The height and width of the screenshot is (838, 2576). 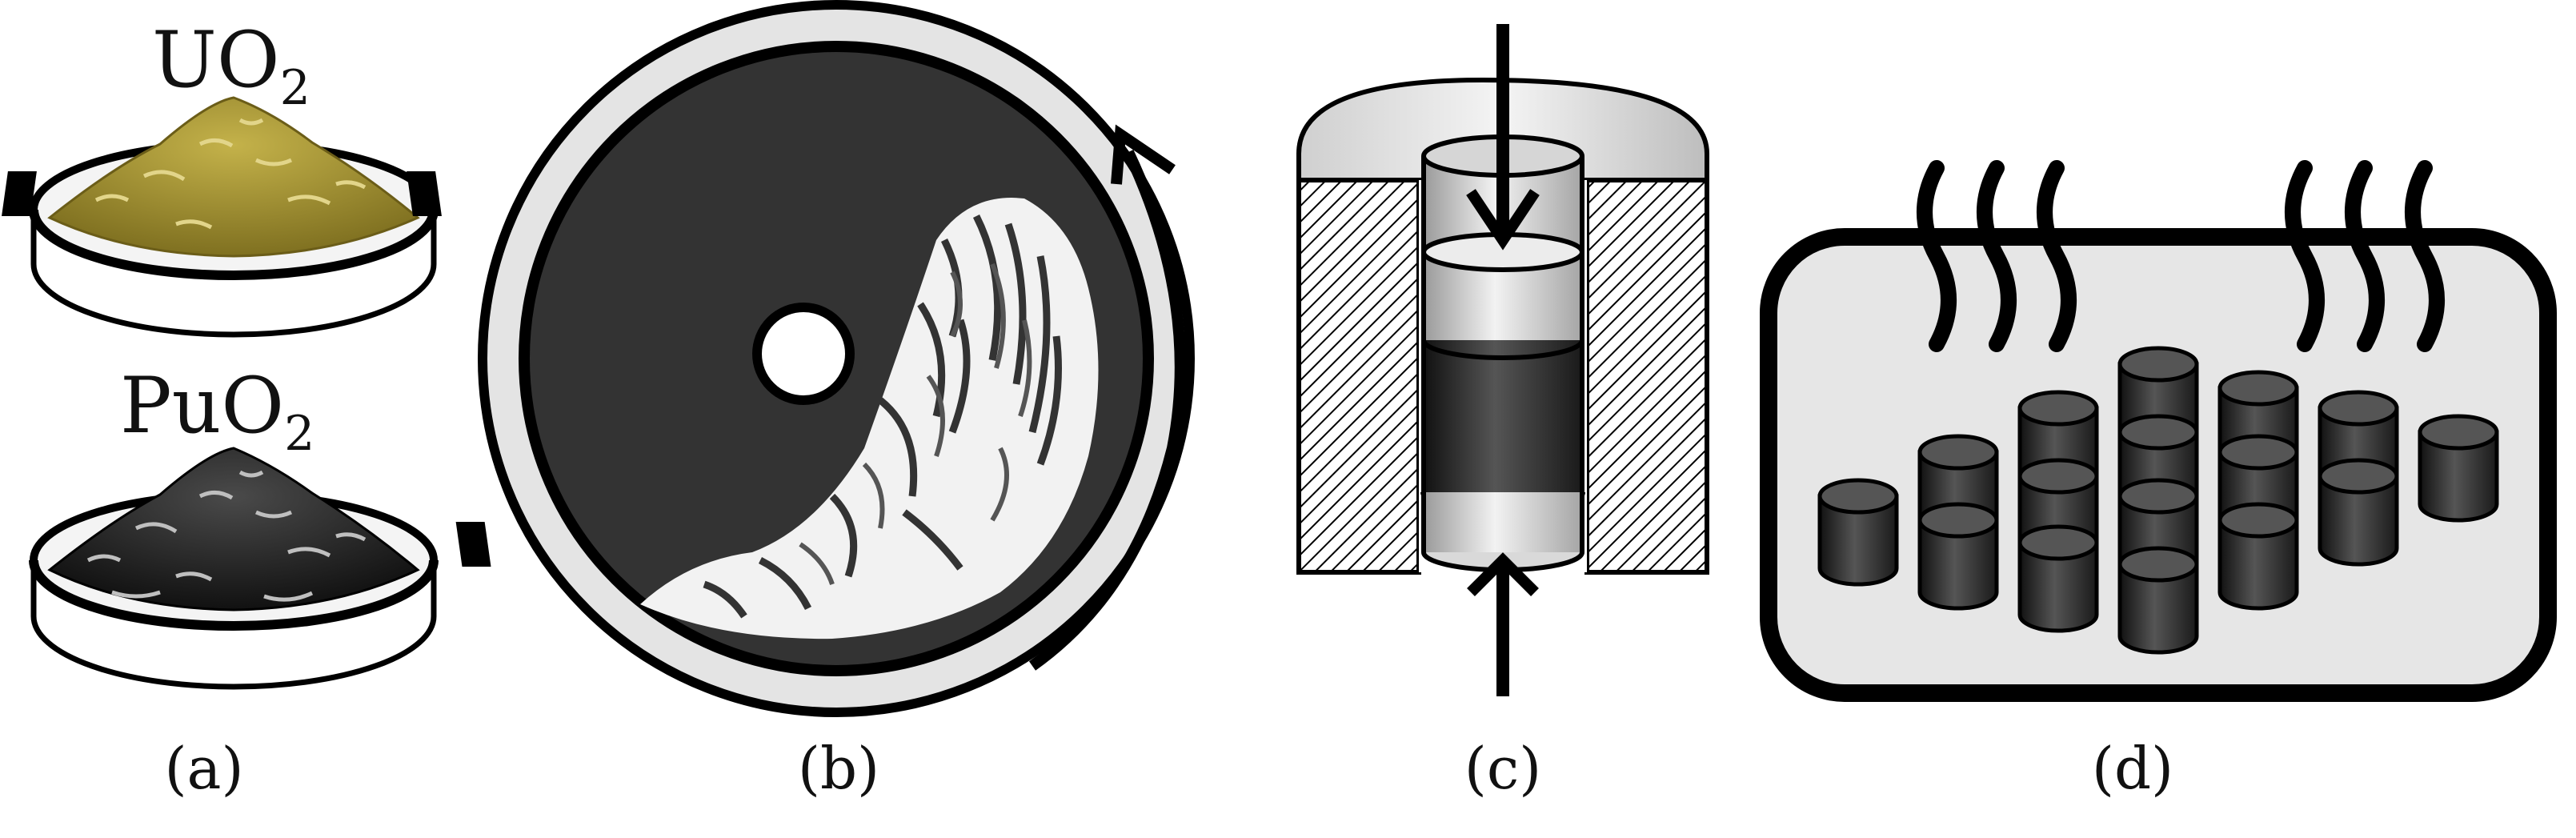 I want to click on press-die-left-wall, so click(x=1358, y=376).